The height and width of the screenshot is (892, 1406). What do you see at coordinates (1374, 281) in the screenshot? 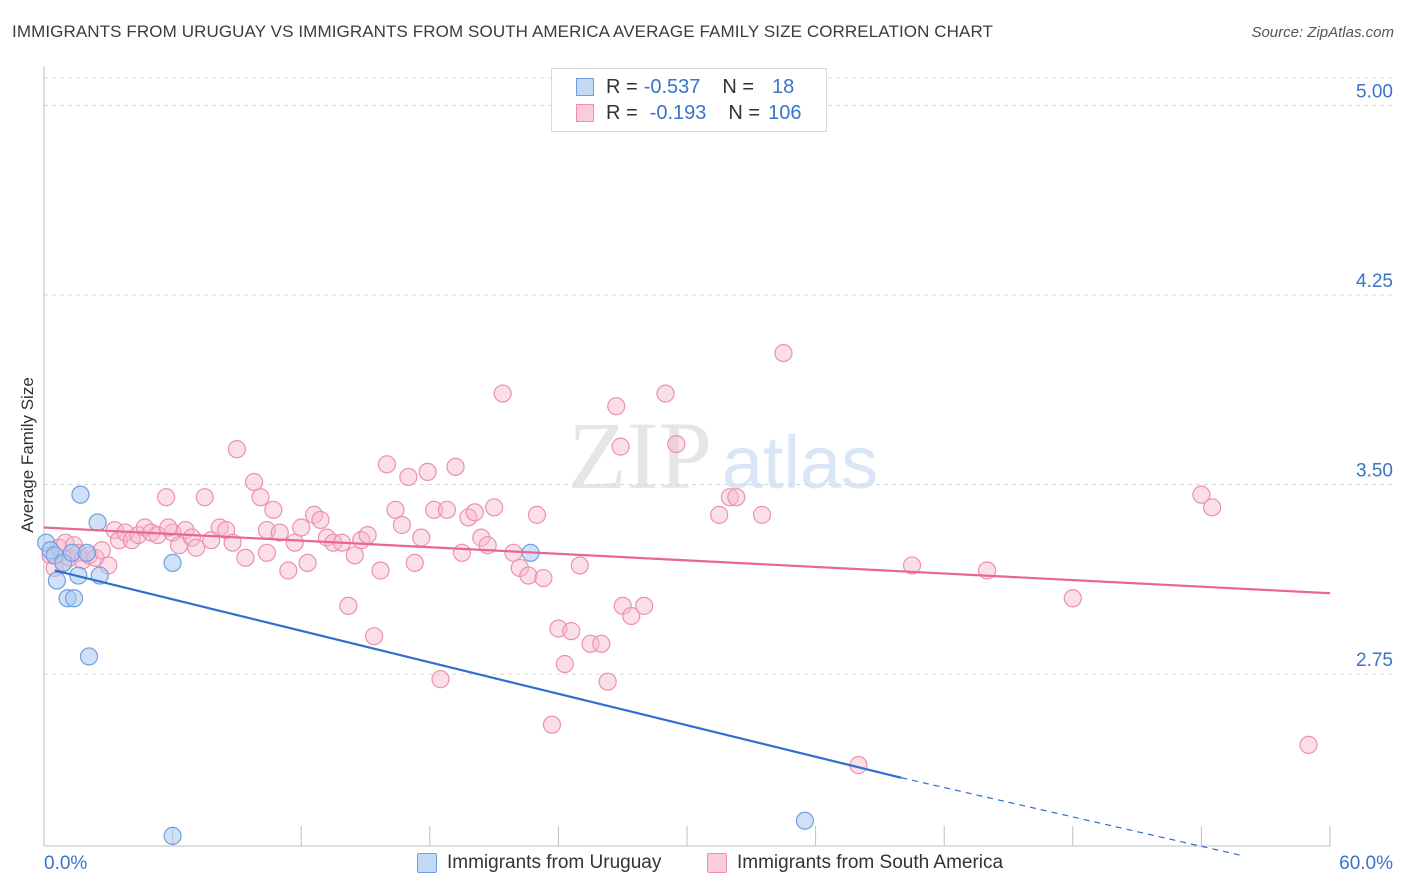
I see `y-tick-label: 4.25` at bounding box center [1374, 281].